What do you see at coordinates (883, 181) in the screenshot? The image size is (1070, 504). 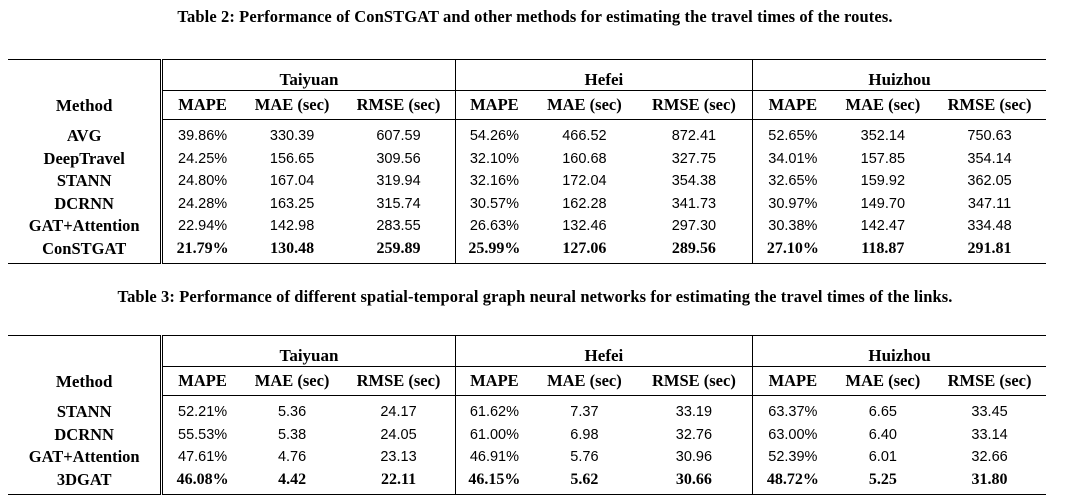 I see `value-cell: 159.92` at bounding box center [883, 181].